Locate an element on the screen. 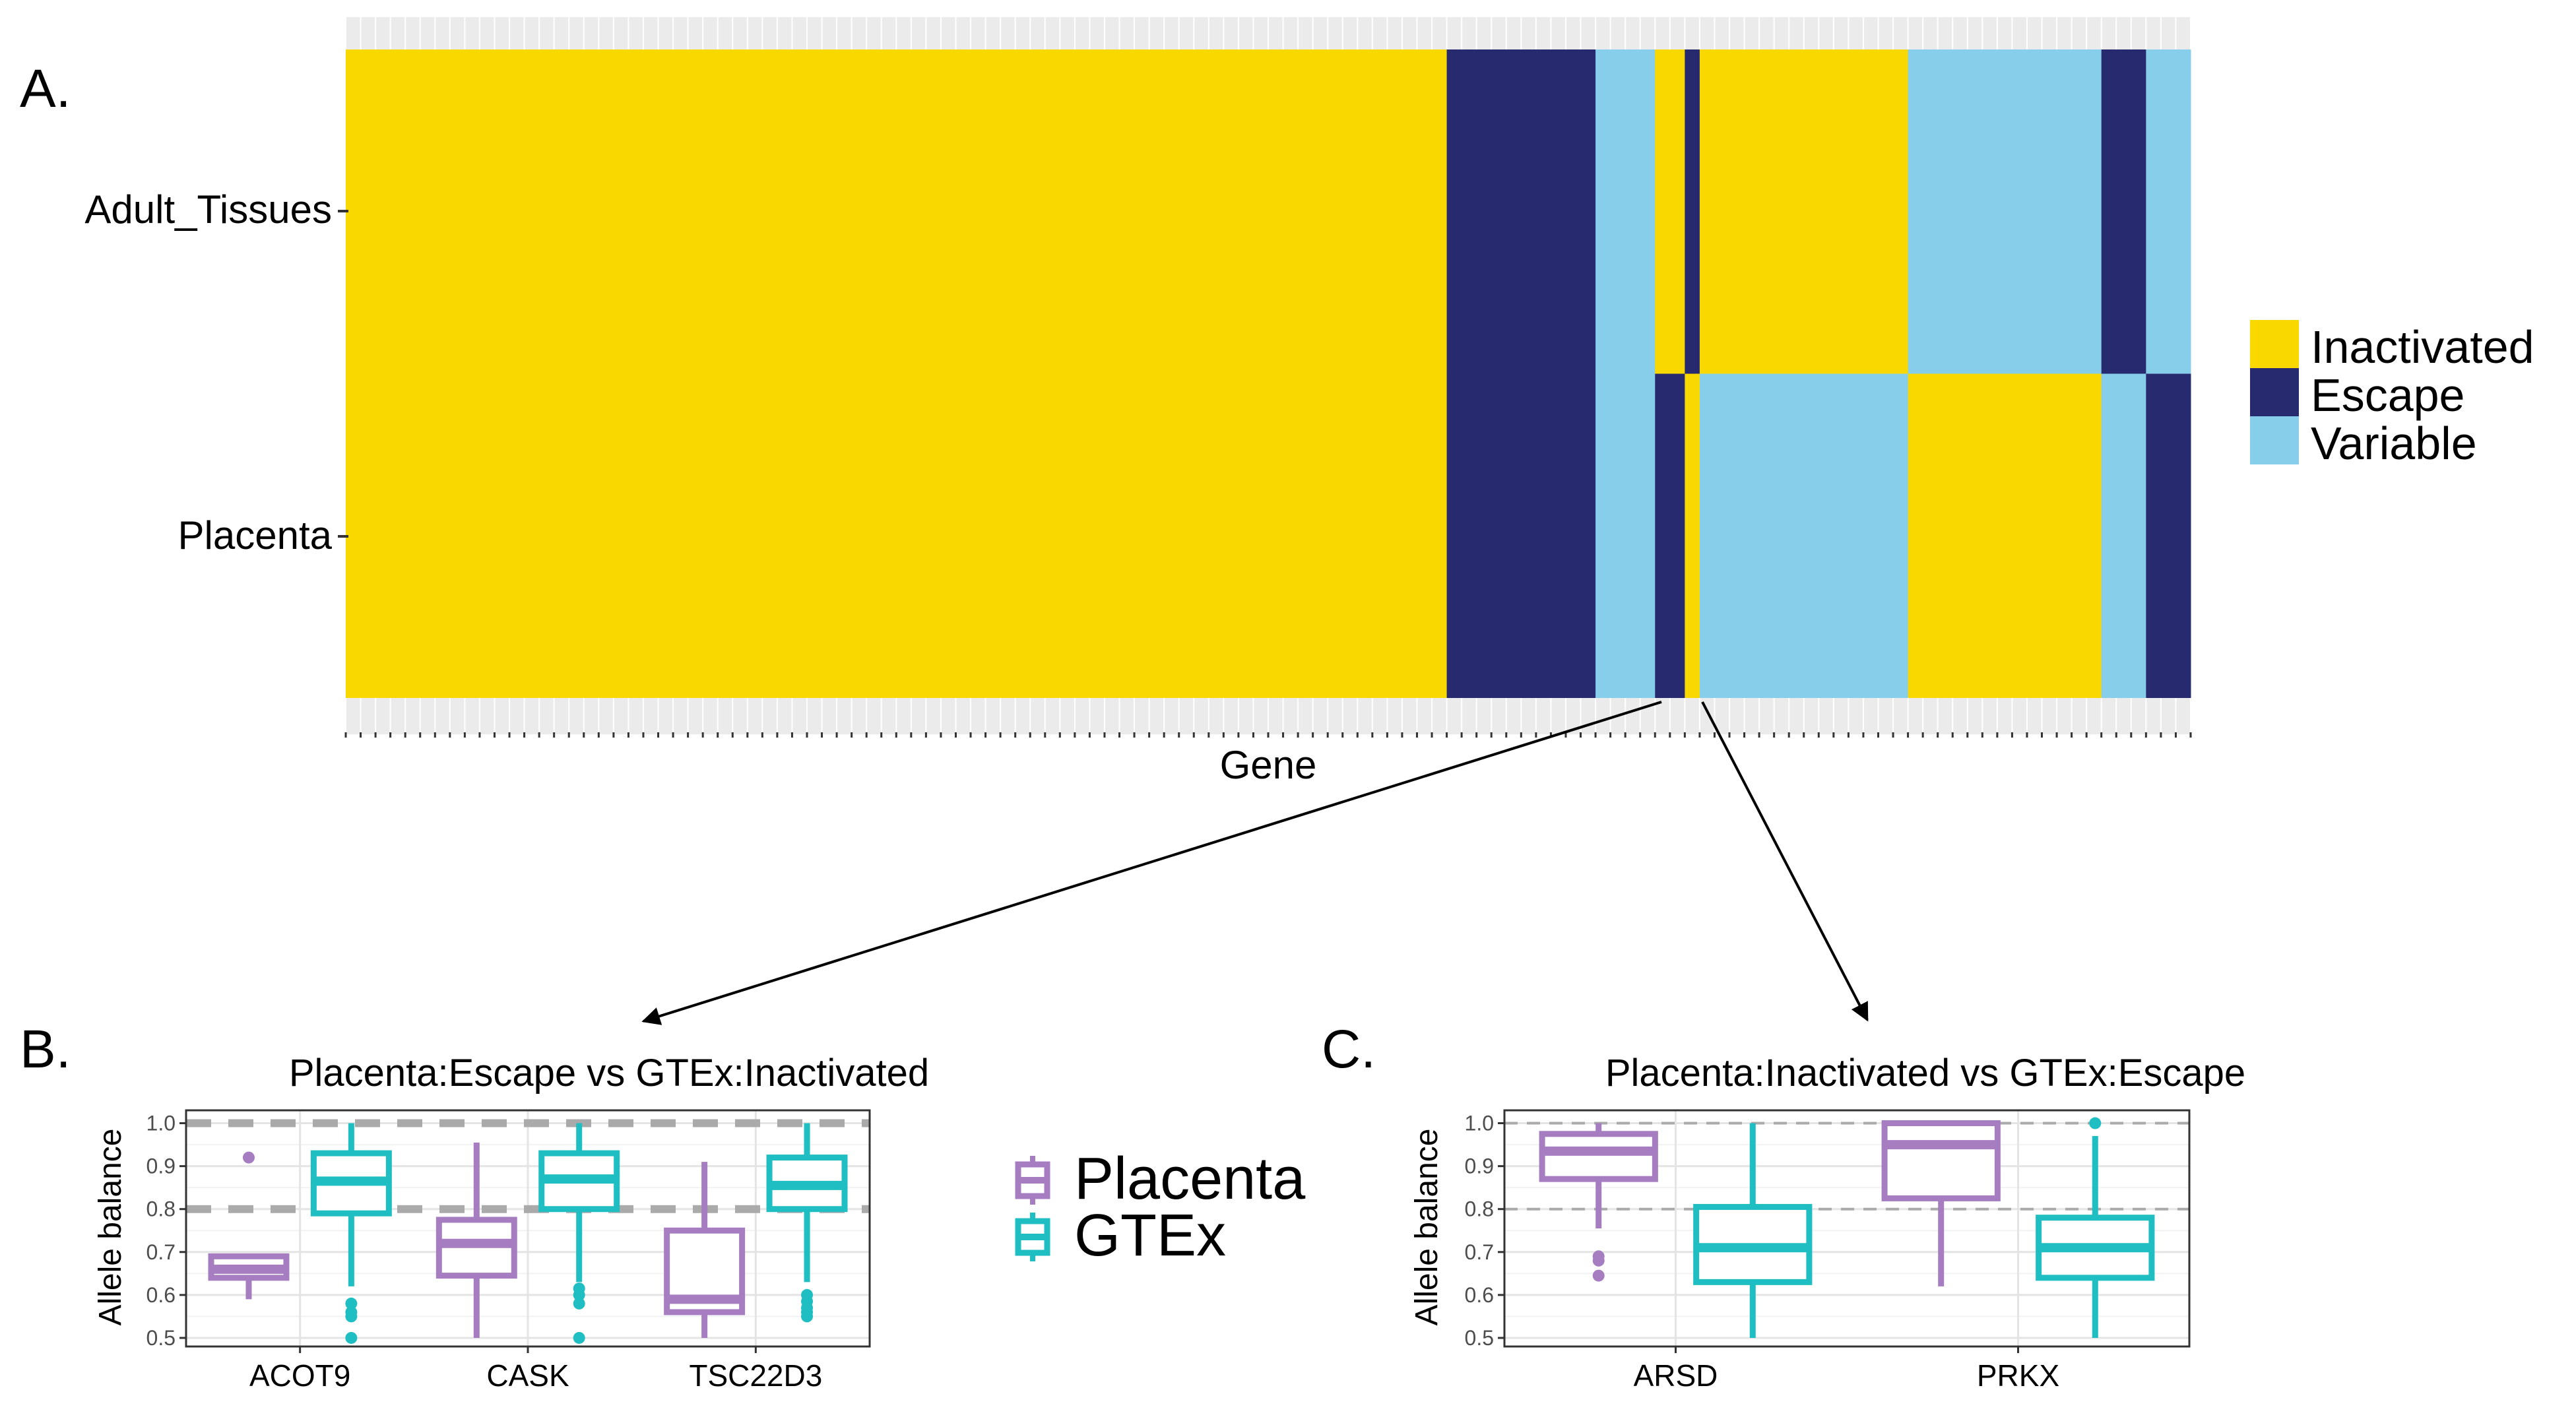 This screenshot has width=2576, height=1425. legend-swatch-variable is located at coordinates (2274, 440).